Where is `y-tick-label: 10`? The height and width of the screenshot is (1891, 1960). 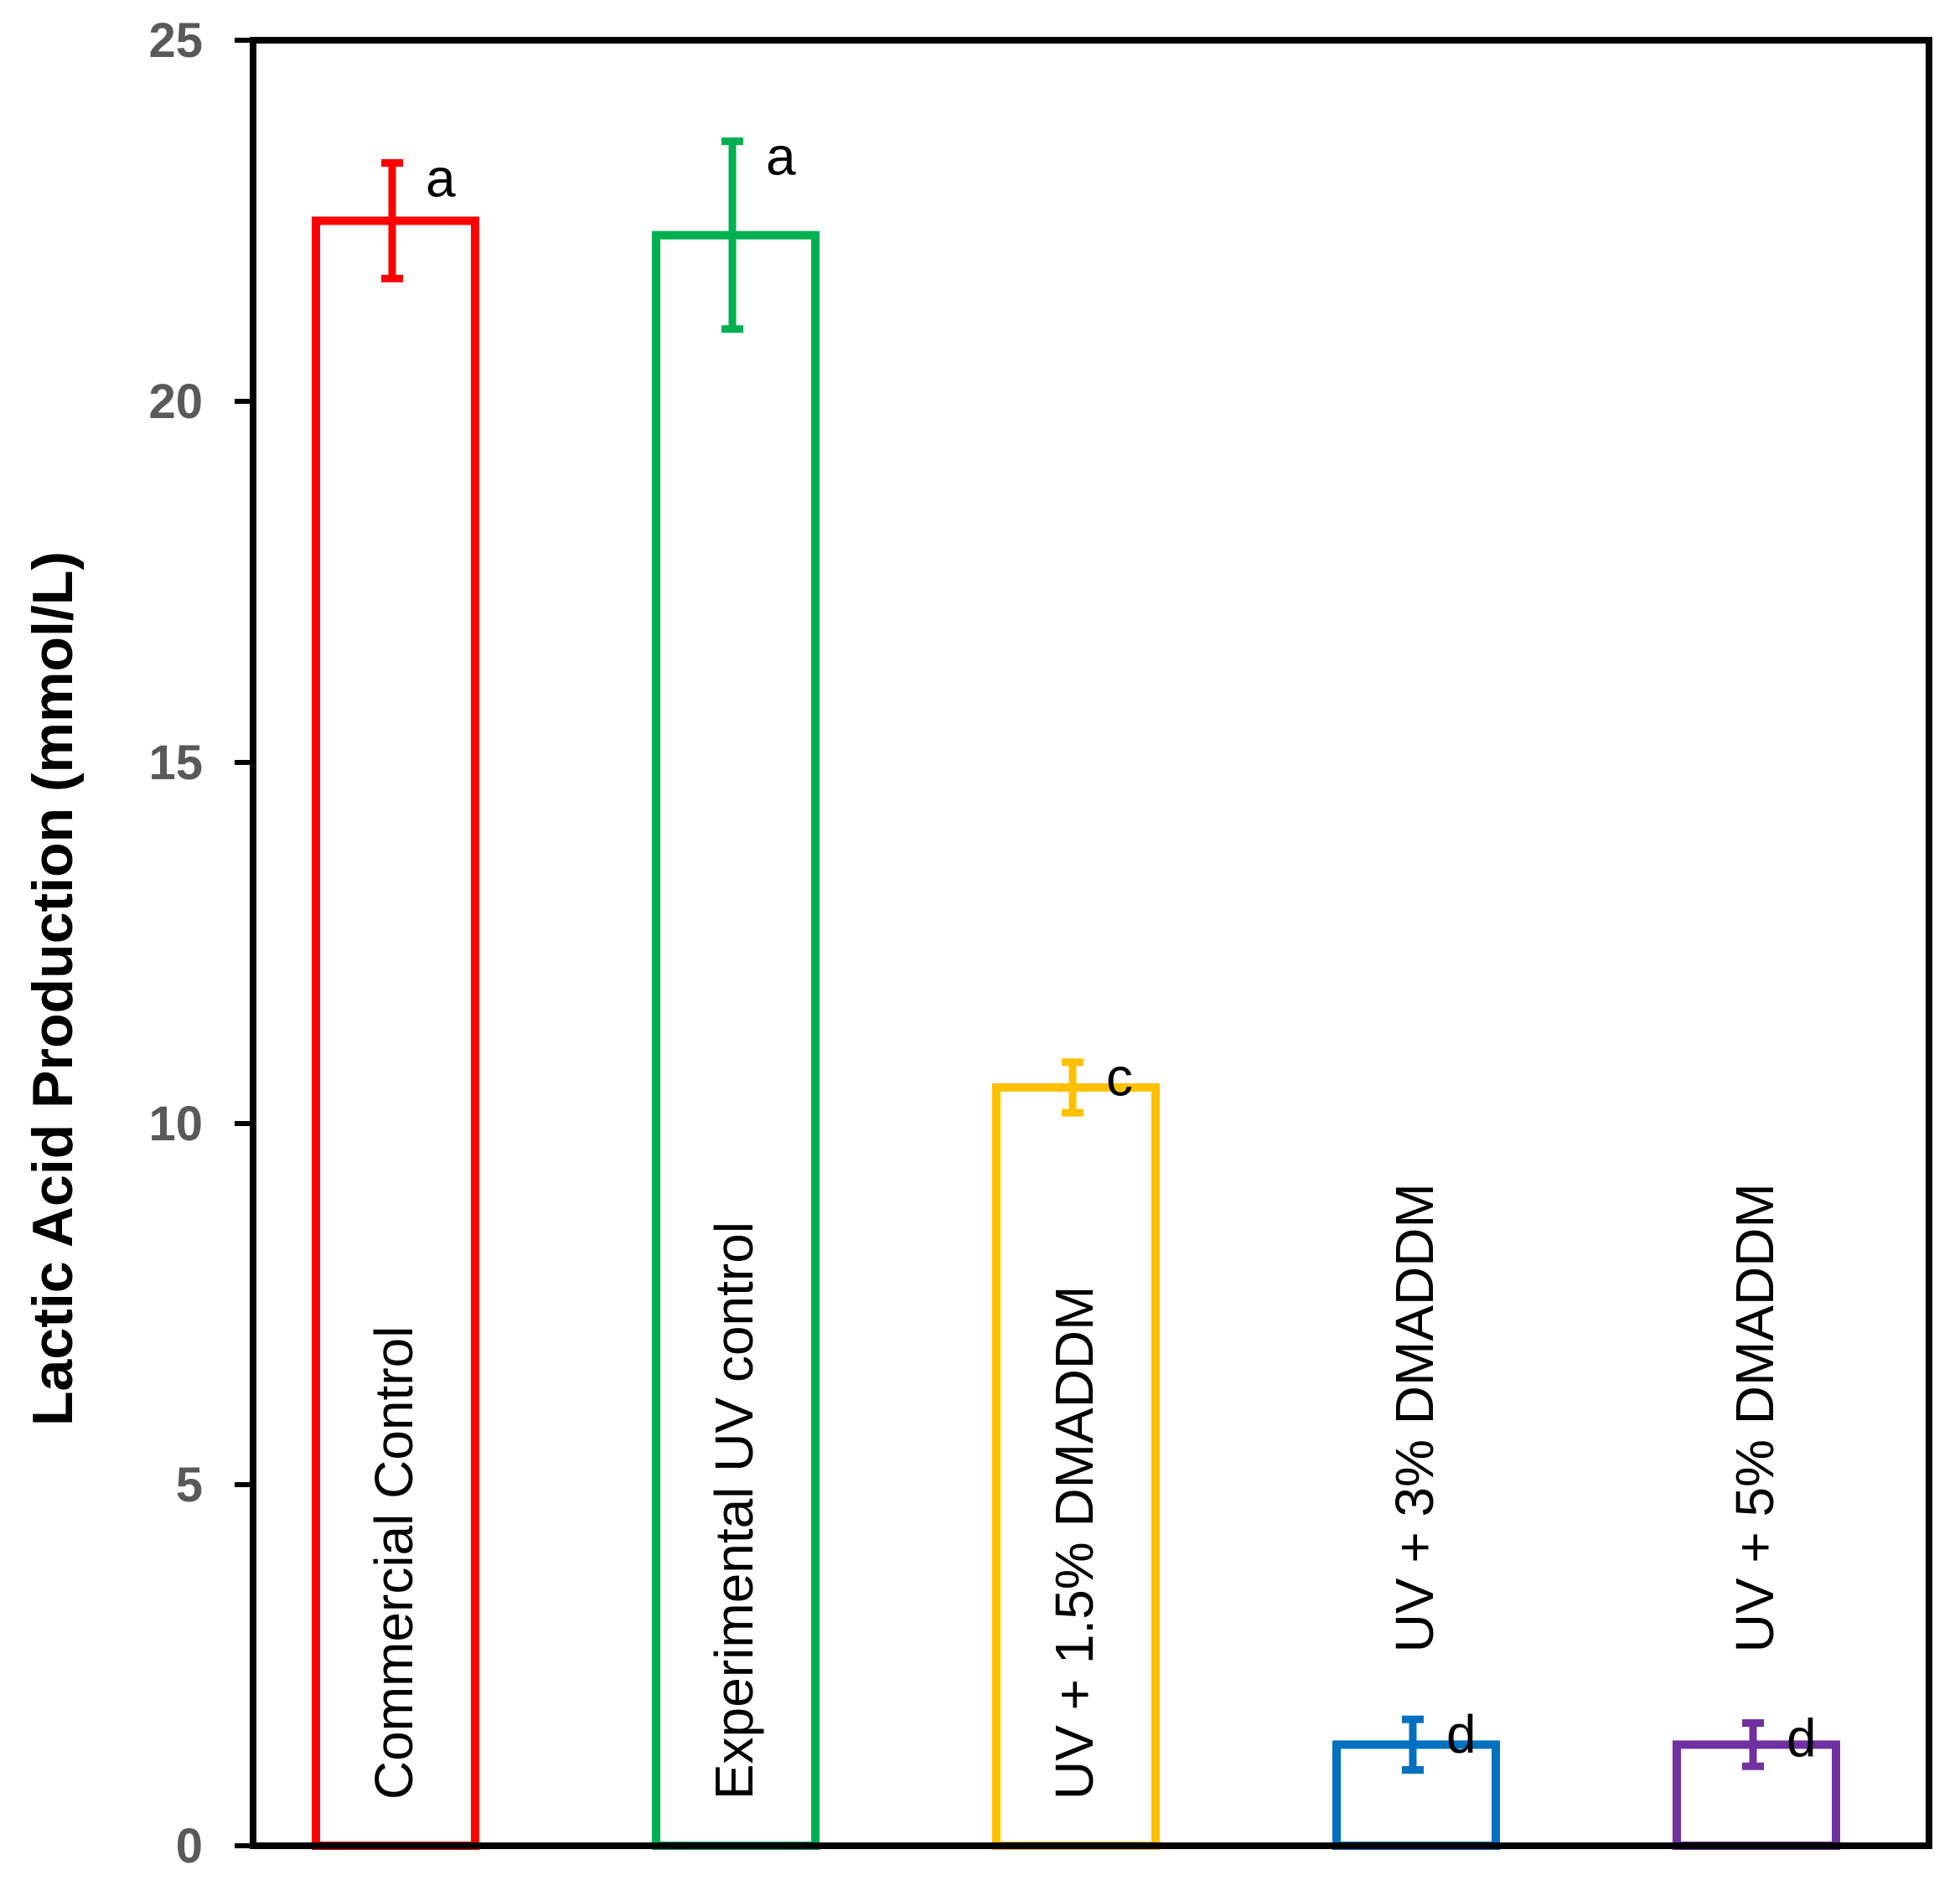 y-tick-label: 10 is located at coordinates (176, 1124).